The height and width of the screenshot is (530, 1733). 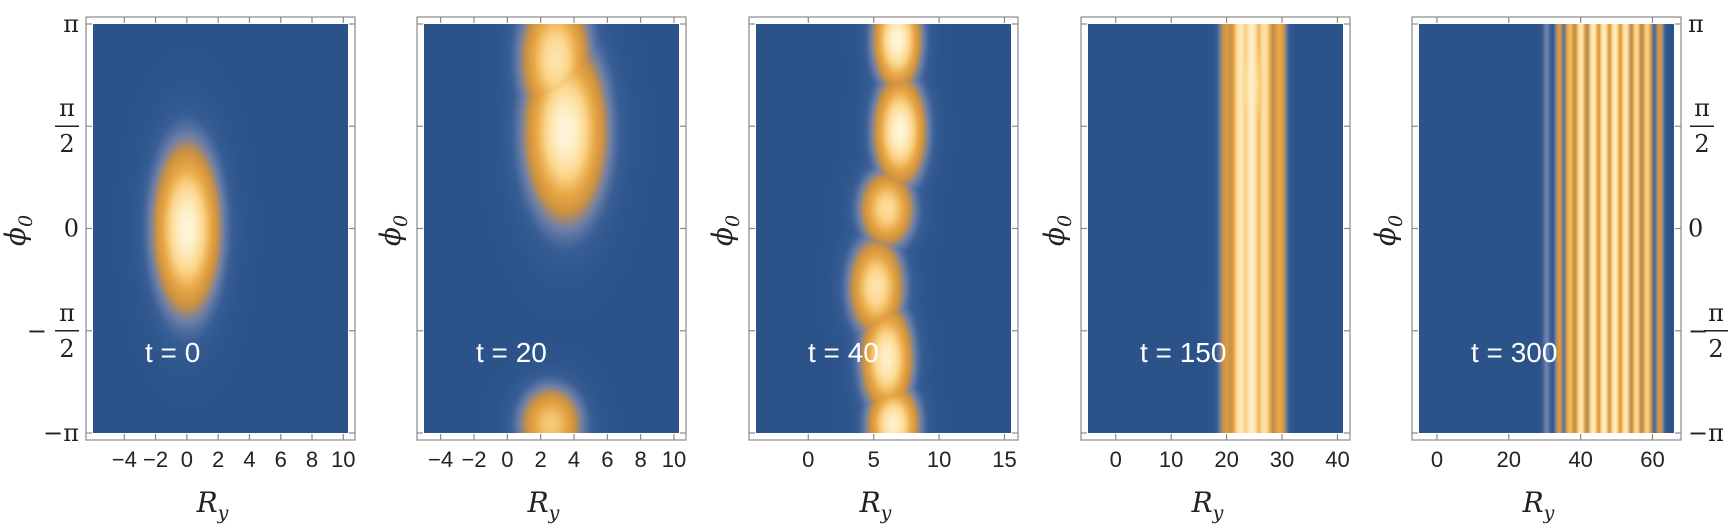 I want to click on x-tick-label: 30, so click(x=1282, y=459).